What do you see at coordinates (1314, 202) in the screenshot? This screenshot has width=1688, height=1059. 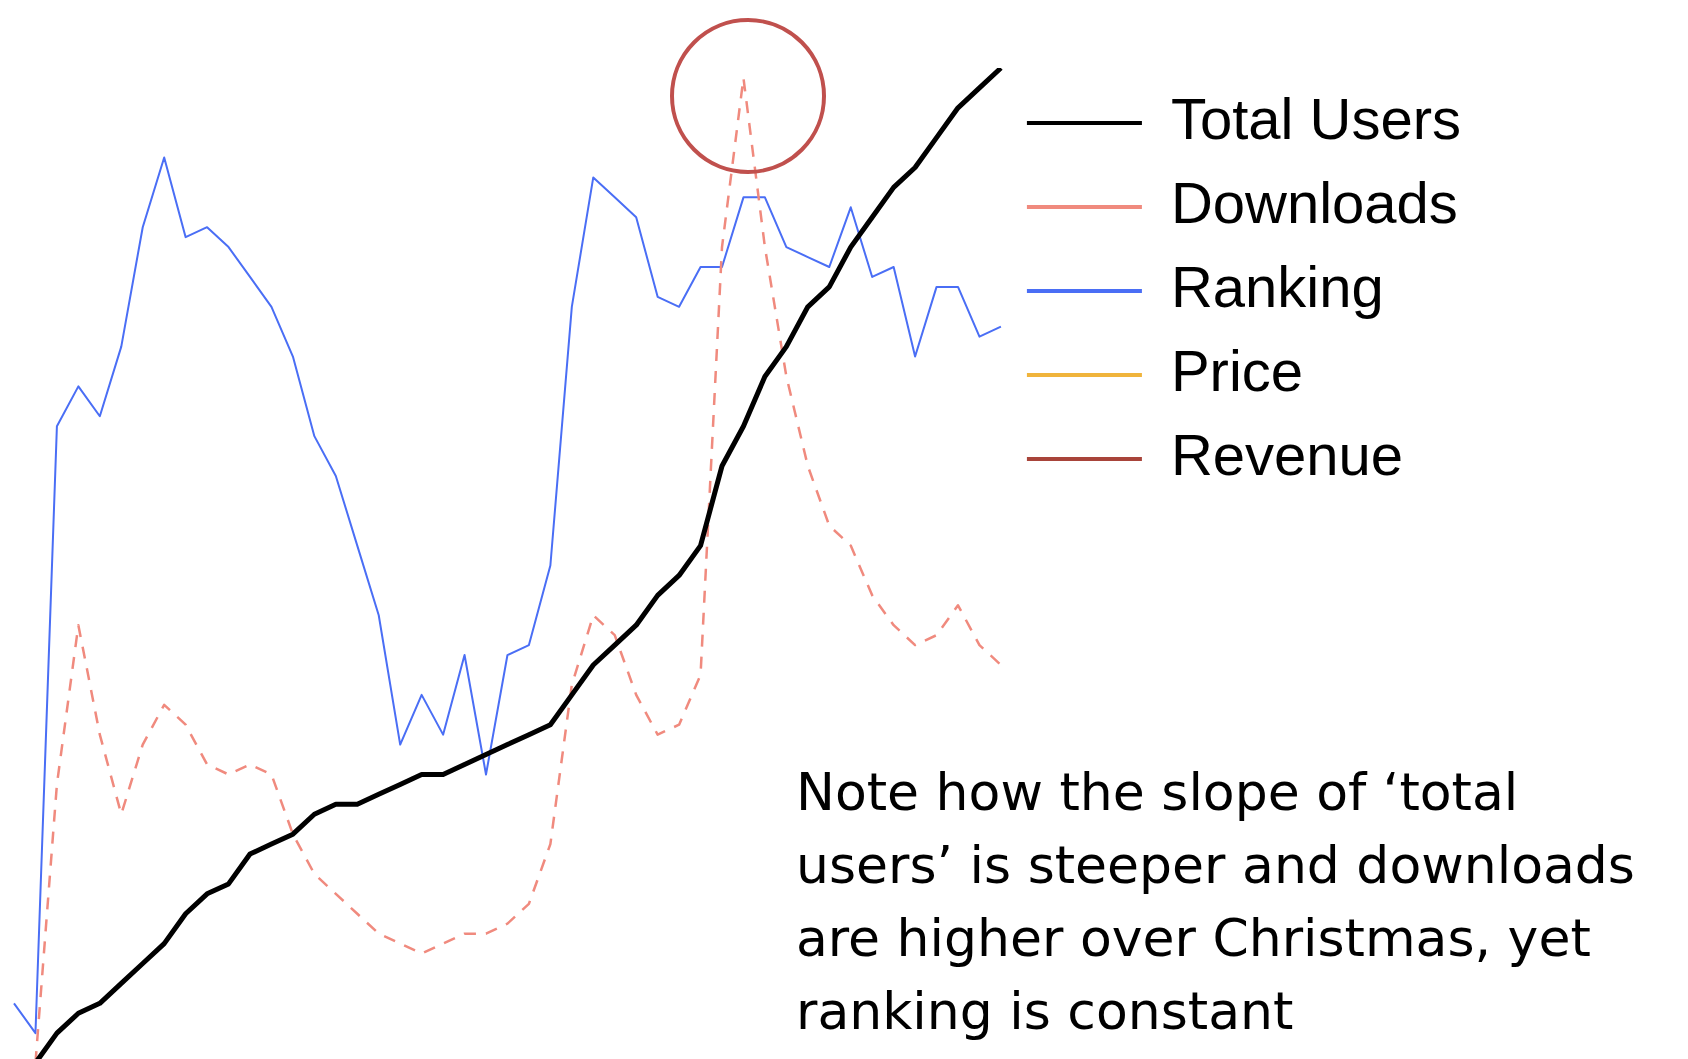 I see `legend-label: Downloads` at bounding box center [1314, 202].